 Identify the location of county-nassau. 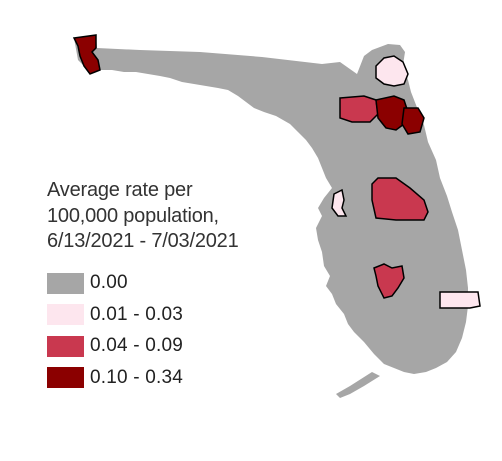
(392, 71).